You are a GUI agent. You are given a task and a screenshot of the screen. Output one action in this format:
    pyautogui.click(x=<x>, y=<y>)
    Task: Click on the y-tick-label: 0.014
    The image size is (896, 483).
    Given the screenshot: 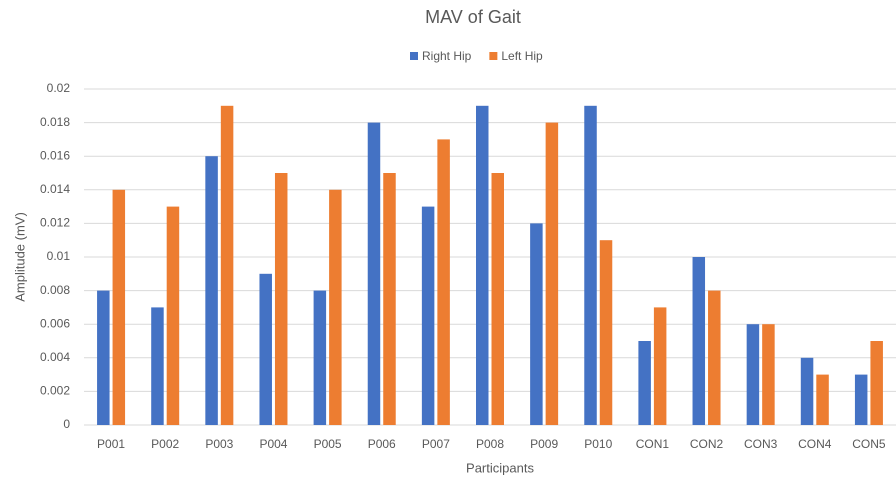 What is the action you would take?
    pyautogui.click(x=55, y=189)
    